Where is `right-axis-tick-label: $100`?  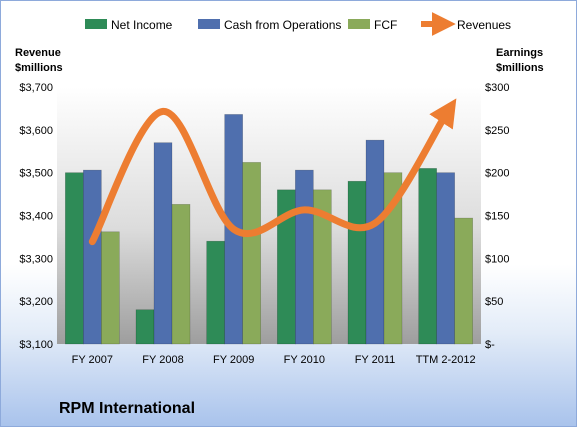 right-axis-tick-label: $100 is located at coordinates (497, 259).